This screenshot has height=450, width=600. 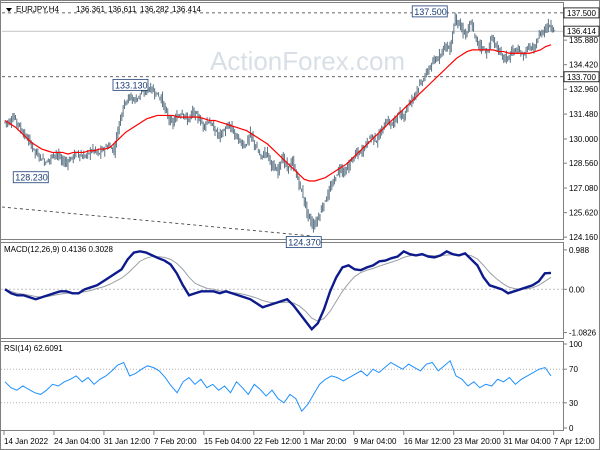 What do you see at coordinates (122, 9) in the screenshot?
I see `ohlc-high: 136.611` at bounding box center [122, 9].